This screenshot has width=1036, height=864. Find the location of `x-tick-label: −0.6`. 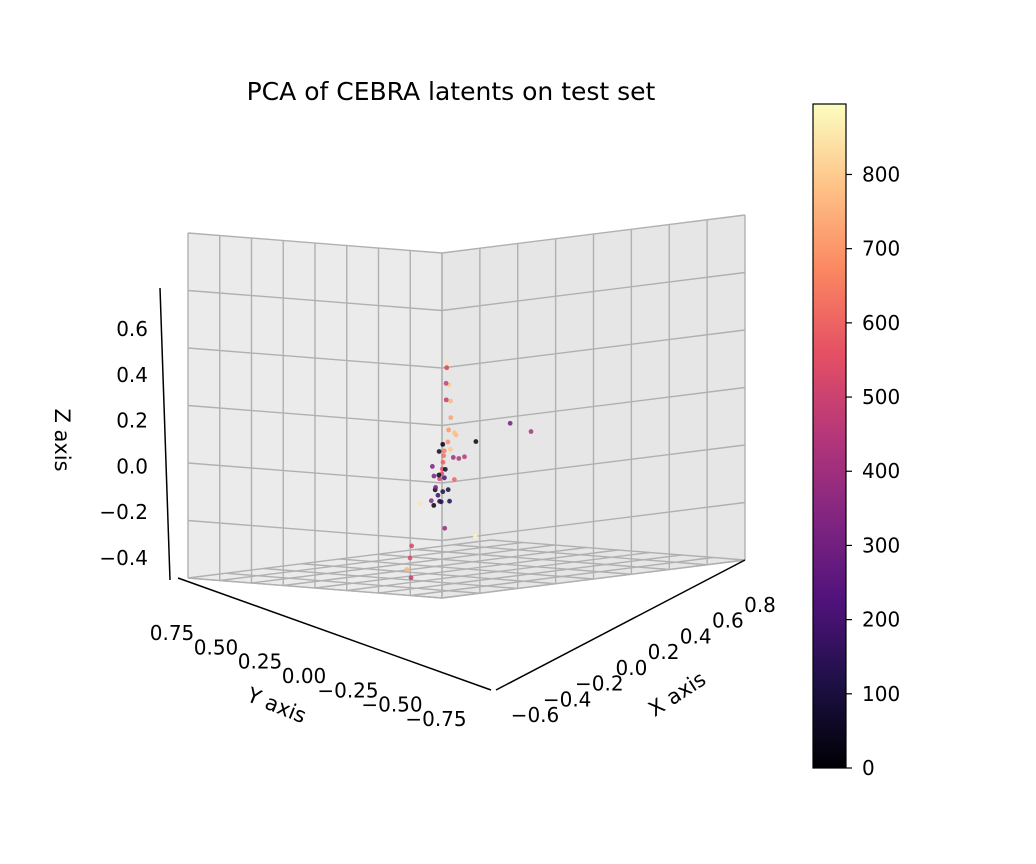

x-tick-label: −0.6 is located at coordinates (535, 715).